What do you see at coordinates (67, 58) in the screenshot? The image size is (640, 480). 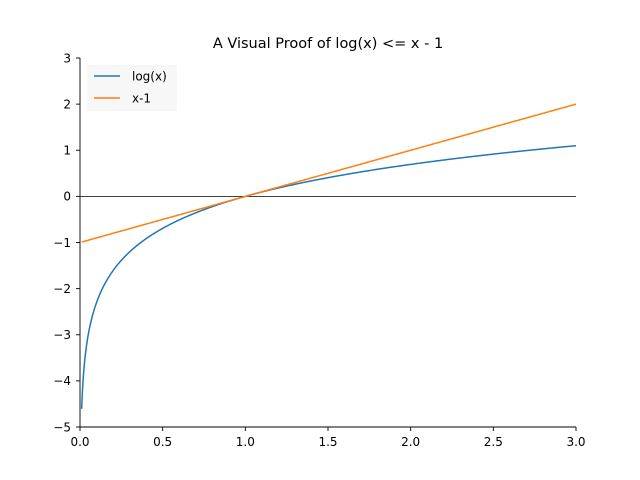 I see `y-tick-label: 3` at bounding box center [67, 58].